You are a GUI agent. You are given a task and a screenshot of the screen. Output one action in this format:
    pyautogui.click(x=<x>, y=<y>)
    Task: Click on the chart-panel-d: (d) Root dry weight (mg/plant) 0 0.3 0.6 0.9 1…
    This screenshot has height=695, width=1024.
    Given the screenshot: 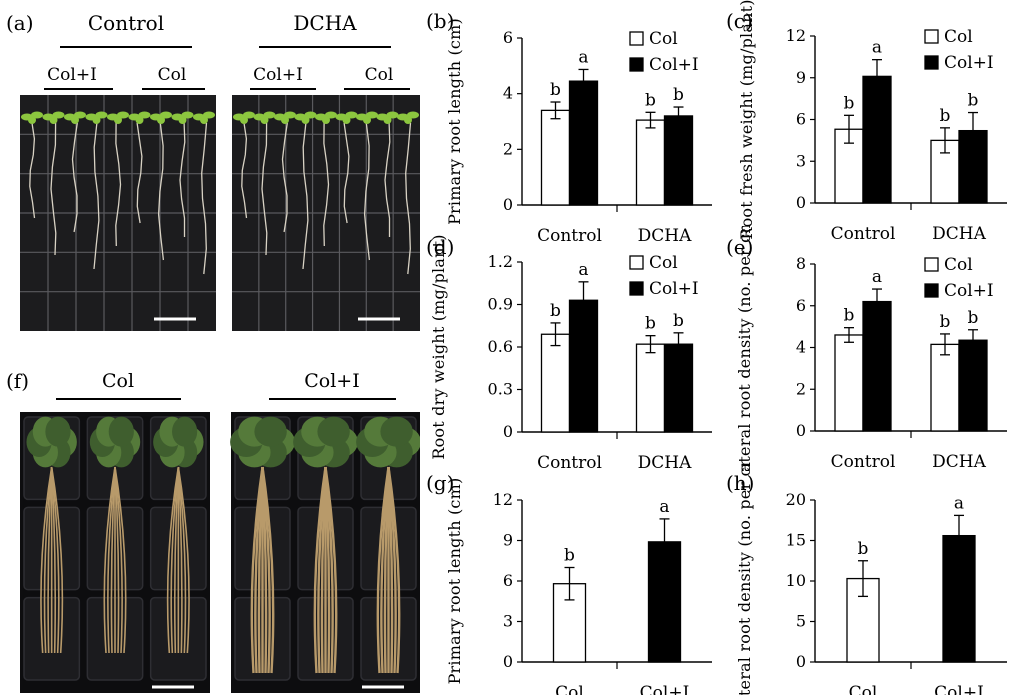 What is the action you would take?
    pyautogui.click(x=572, y=348)
    